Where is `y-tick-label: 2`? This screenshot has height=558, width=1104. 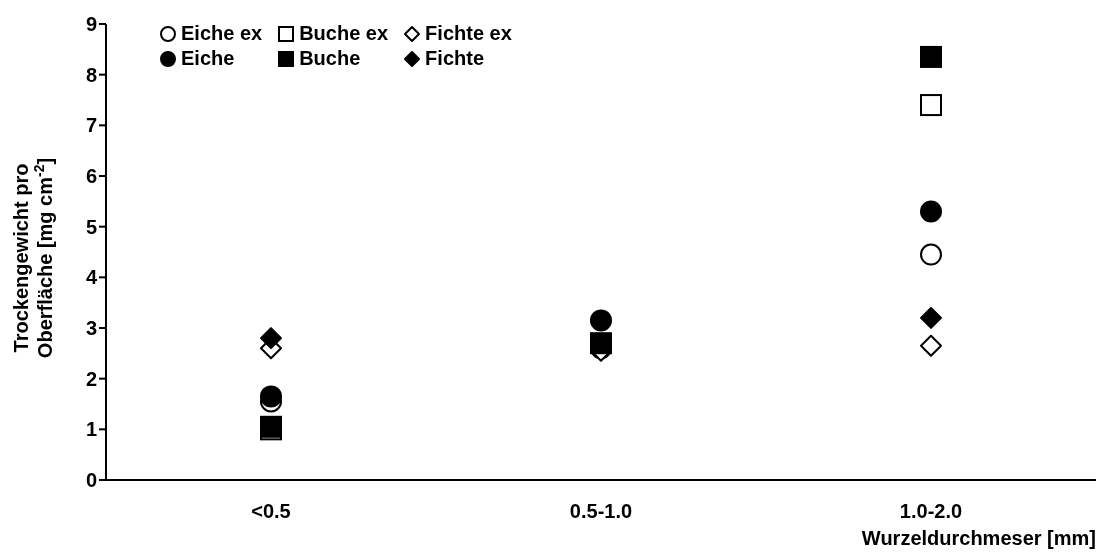 y-tick-label: 2 is located at coordinates (91, 378).